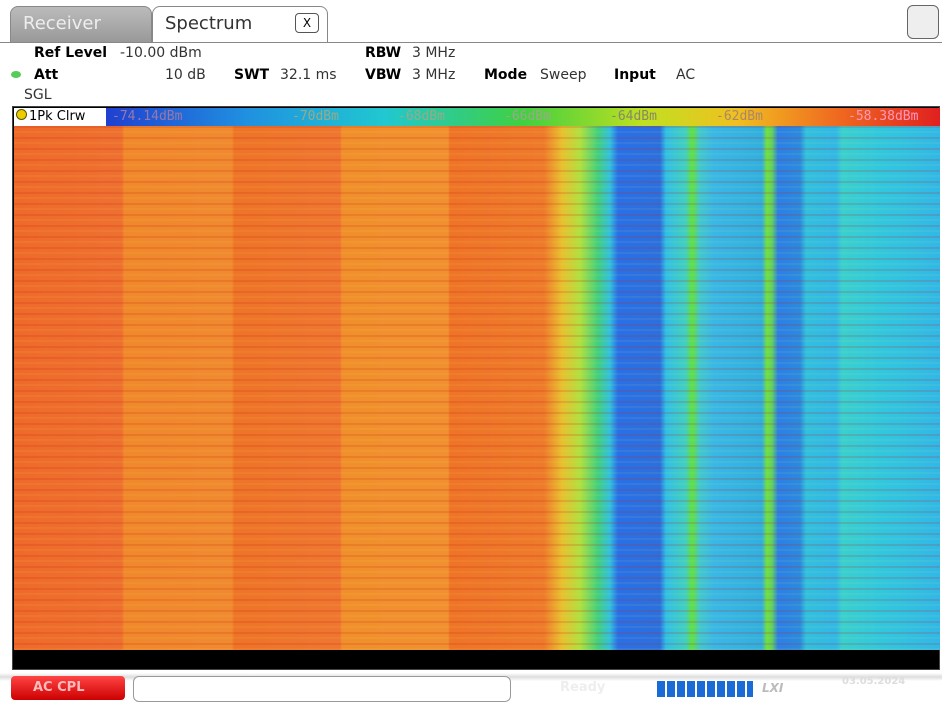 Image resolution: width=942 pixels, height=704 pixels. Describe the element at coordinates (686, 75) in the screenshot. I see `input: AC` at that location.